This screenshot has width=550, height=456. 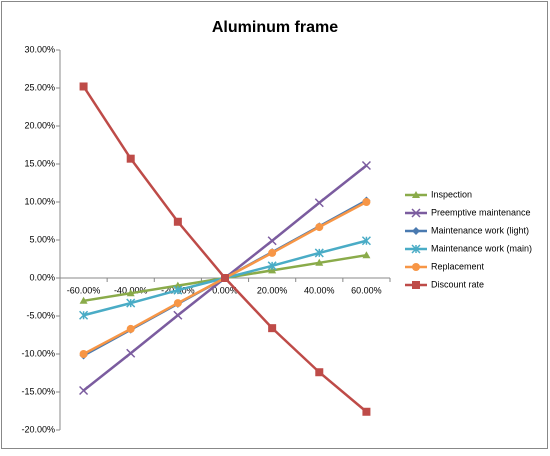 What do you see at coordinates (38, 391) in the screenshot?
I see `y-tick-label: -15.00%` at bounding box center [38, 391].